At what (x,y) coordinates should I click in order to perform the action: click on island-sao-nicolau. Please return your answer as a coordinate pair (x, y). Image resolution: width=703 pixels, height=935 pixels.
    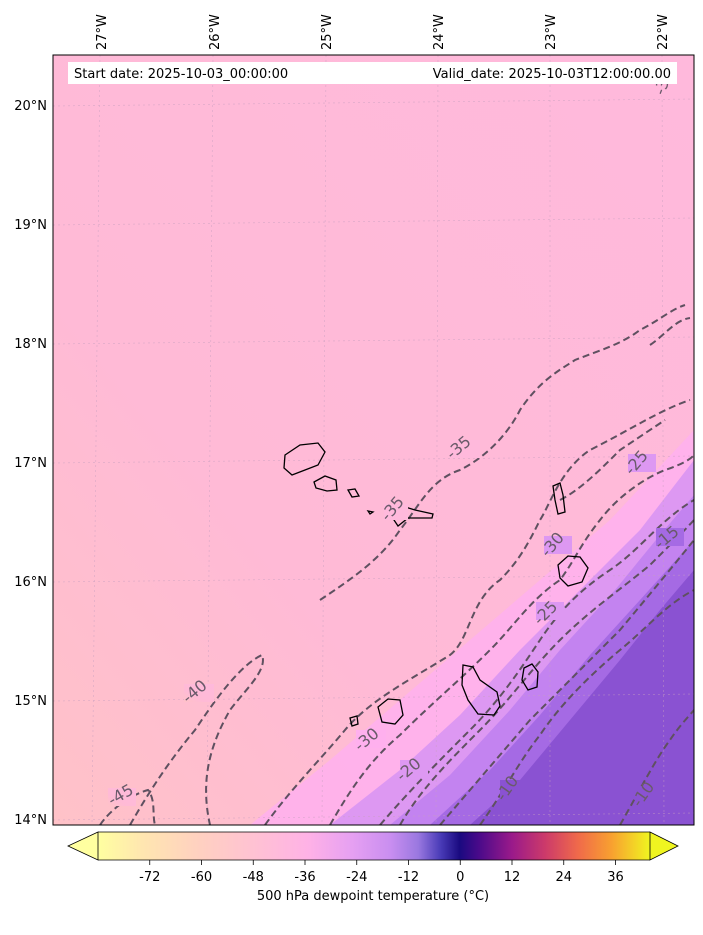
    Looking at the image, I should click on (370, 512).